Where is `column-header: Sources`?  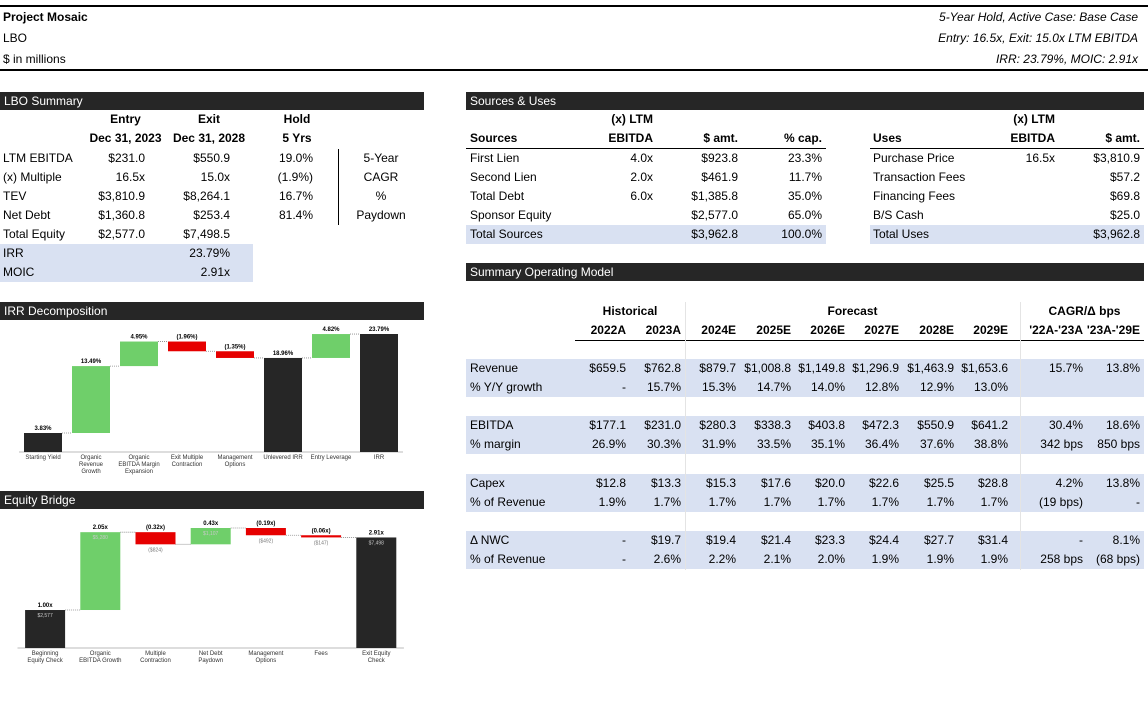
column-header: Sources is located at coordinates (494, 138).